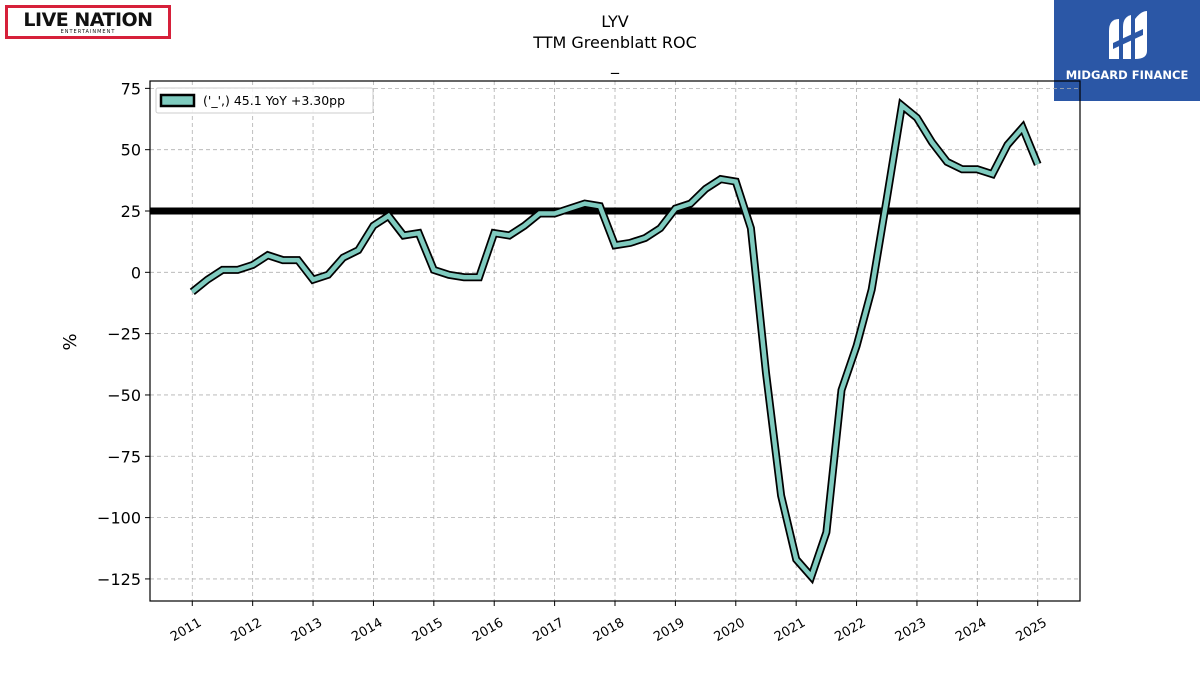 The width and height of the screenshot is (1200, 675). What do you see at coordinates (124, 456) in the screenshot?
I see `y-tick-label: −75` at bounding box center [124, 456].